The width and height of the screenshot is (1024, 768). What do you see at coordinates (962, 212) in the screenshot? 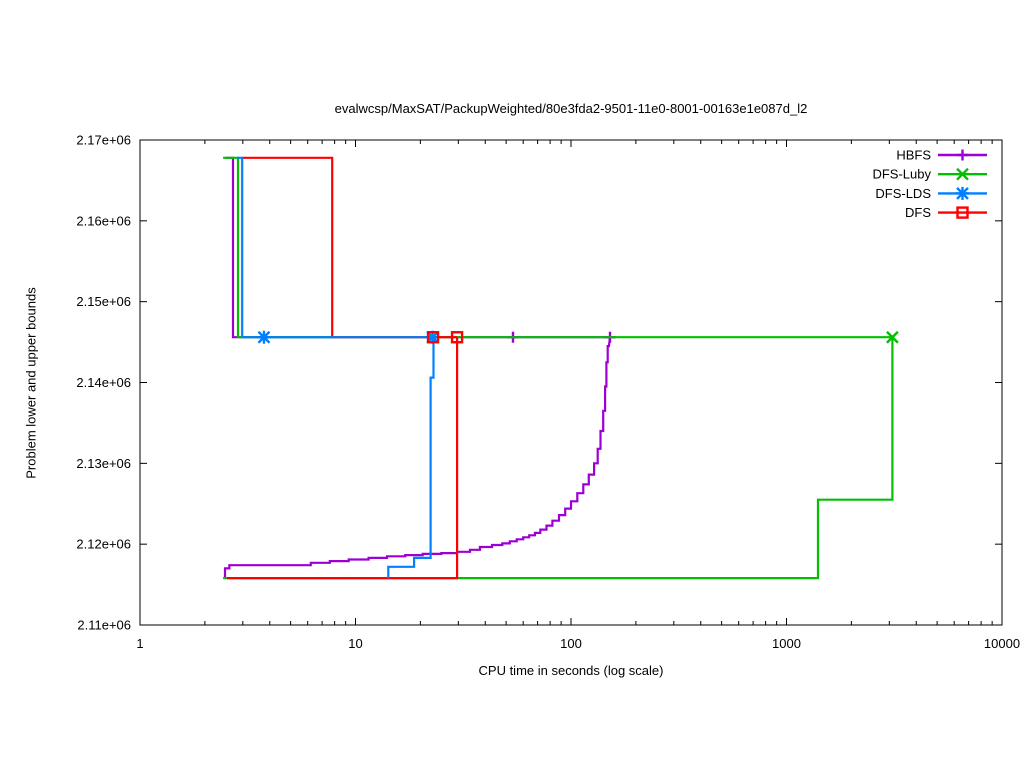
I see `legend-marker-DFS` at bounding box center [962, 212].